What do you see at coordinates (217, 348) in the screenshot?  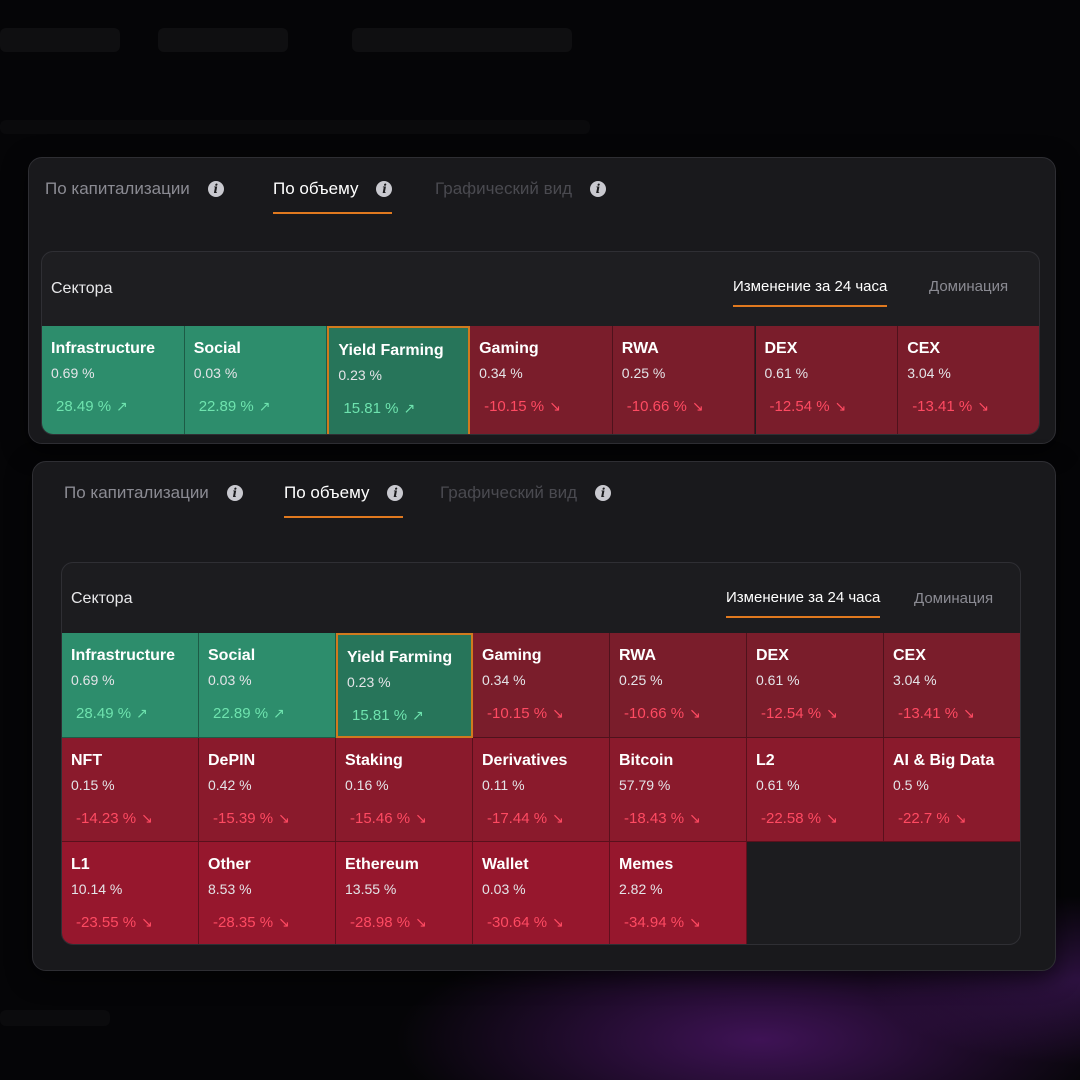 I see `sector-name: Social` at bounding box center [217, 348].